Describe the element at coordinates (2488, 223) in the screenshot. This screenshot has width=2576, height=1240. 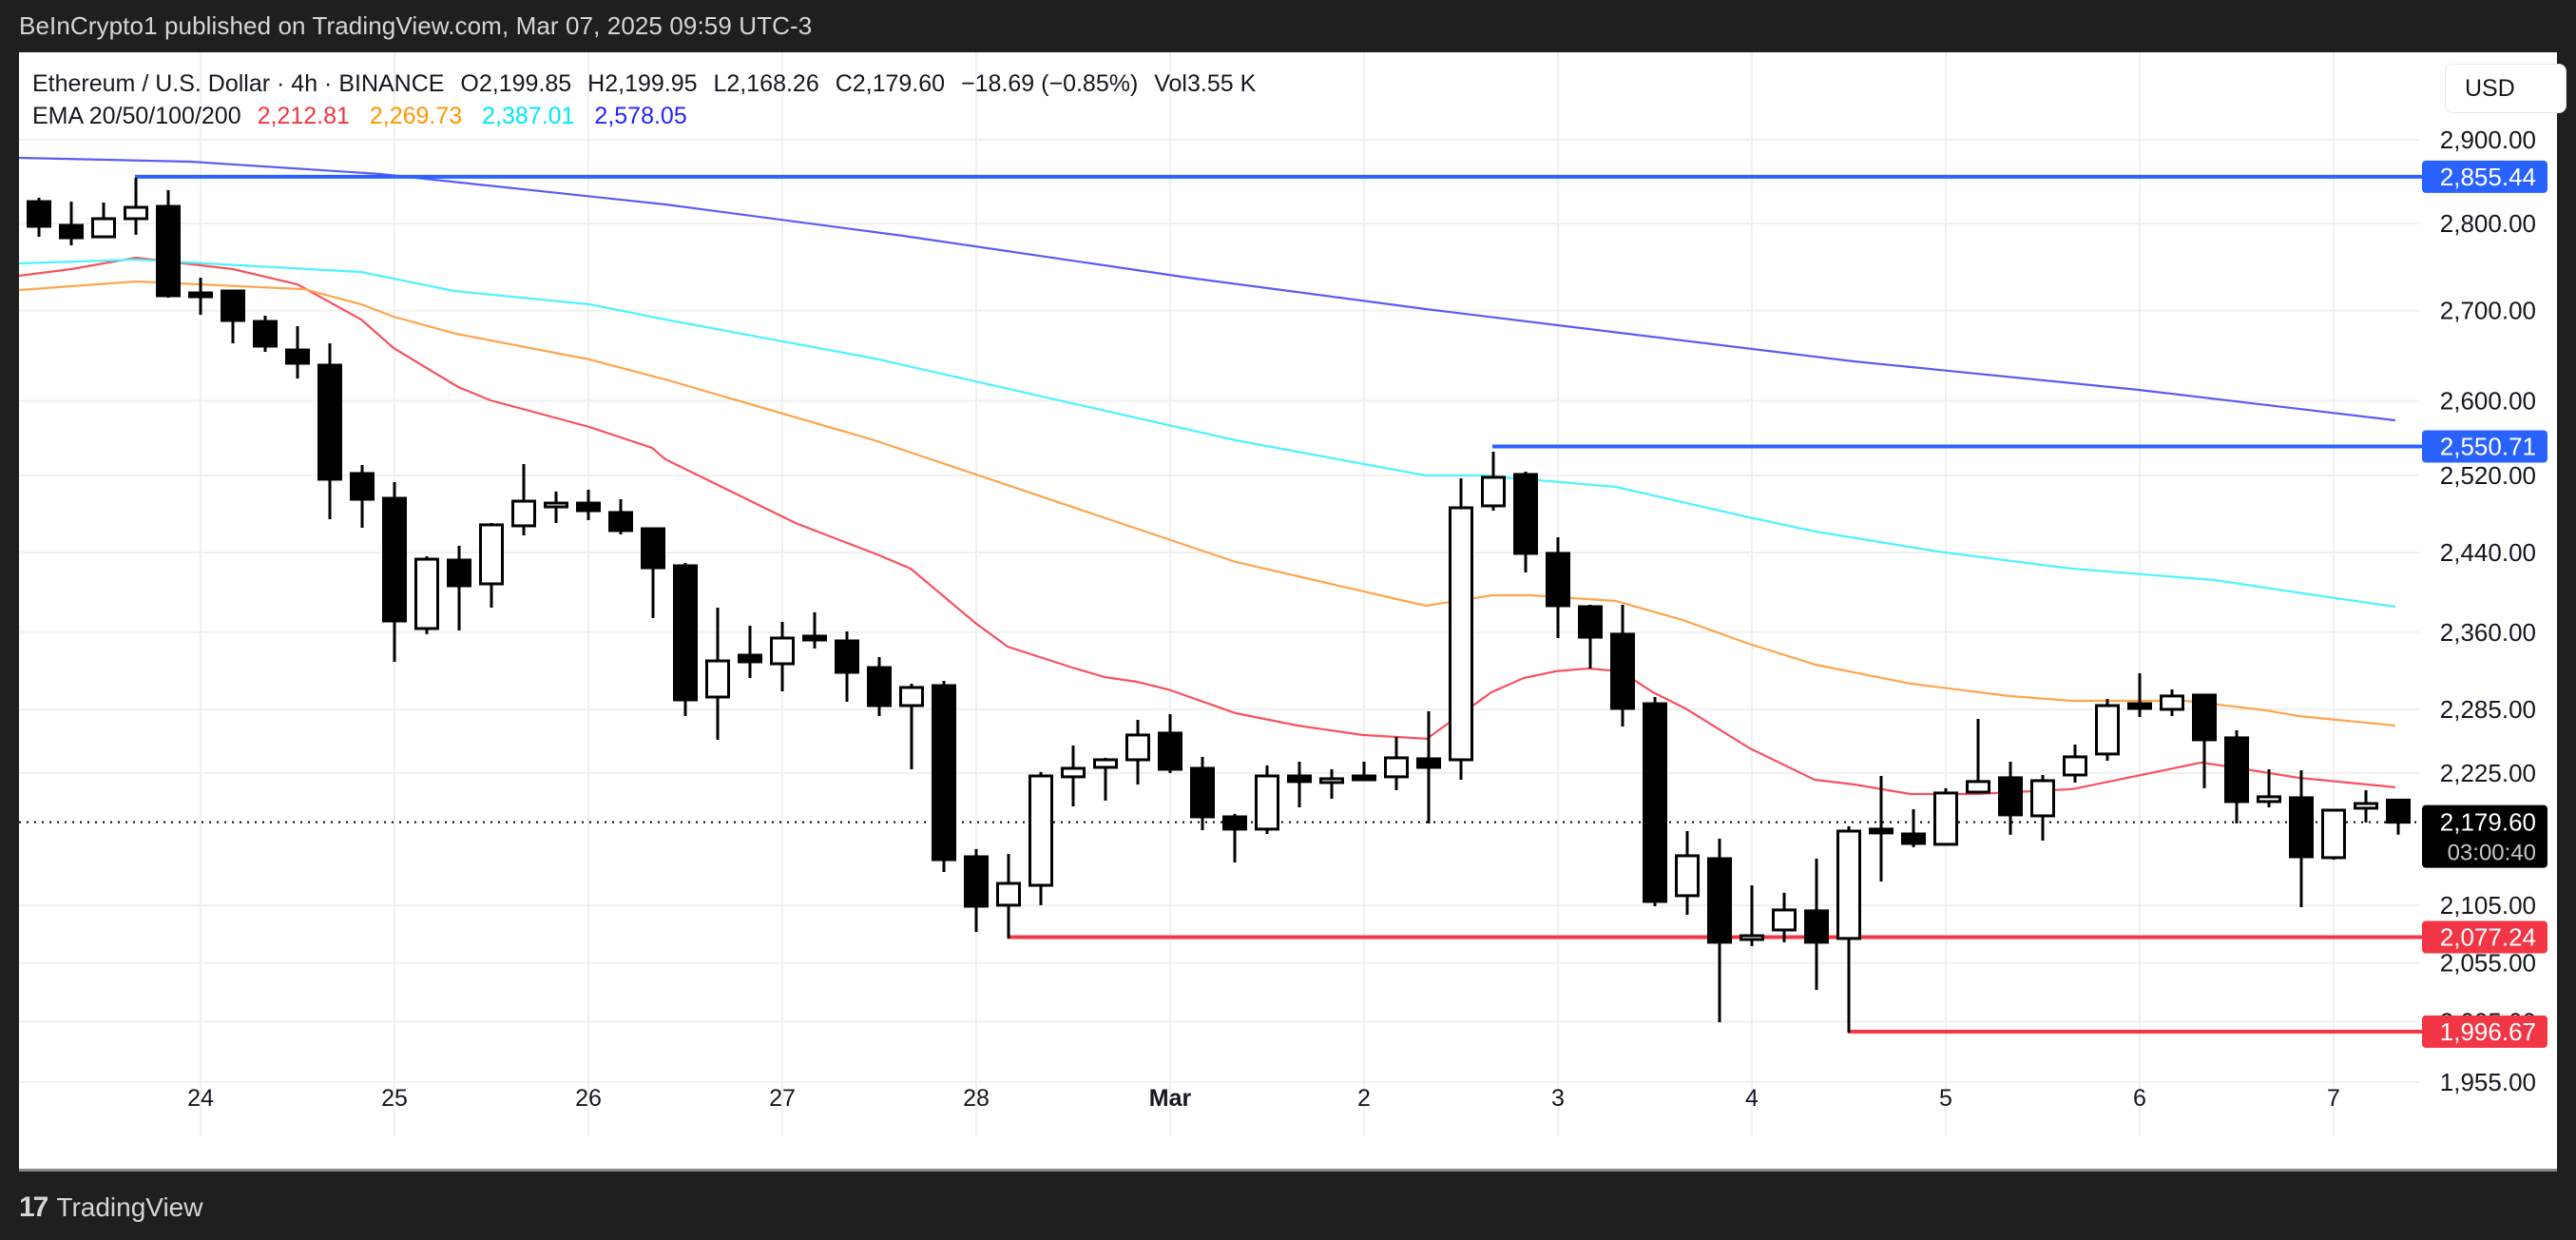
I see `price-tick-label: 2,800.00` at that location.